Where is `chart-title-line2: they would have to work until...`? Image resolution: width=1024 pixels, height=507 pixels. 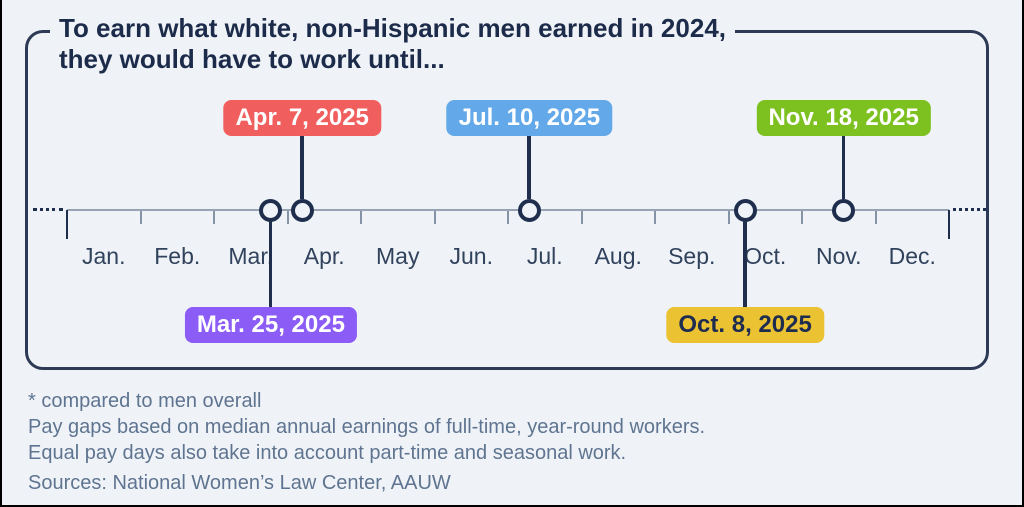
chart-title-line2: they would have to work until... is located at coordinates (252, 59).